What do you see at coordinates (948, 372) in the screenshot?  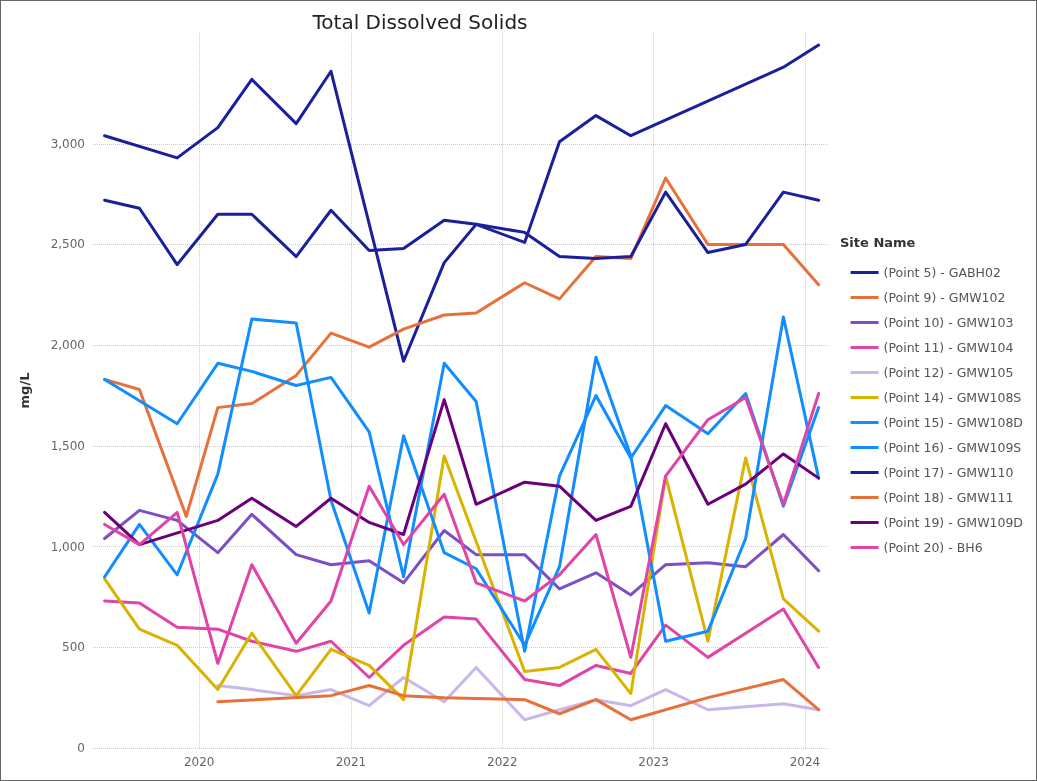 I see `legend-label: (Point 12) - GMW105` at bounding box center [948, 372].